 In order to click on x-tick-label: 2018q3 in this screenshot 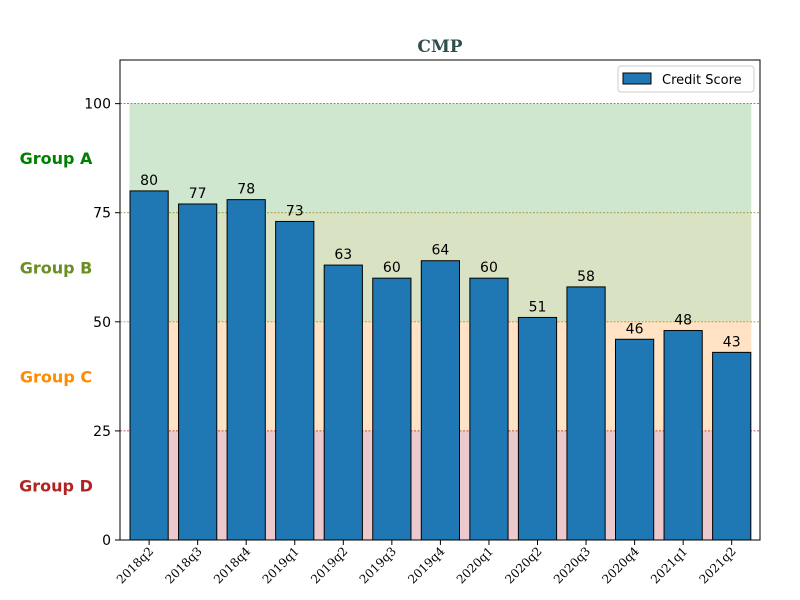, I will do `click(183, 565)`.